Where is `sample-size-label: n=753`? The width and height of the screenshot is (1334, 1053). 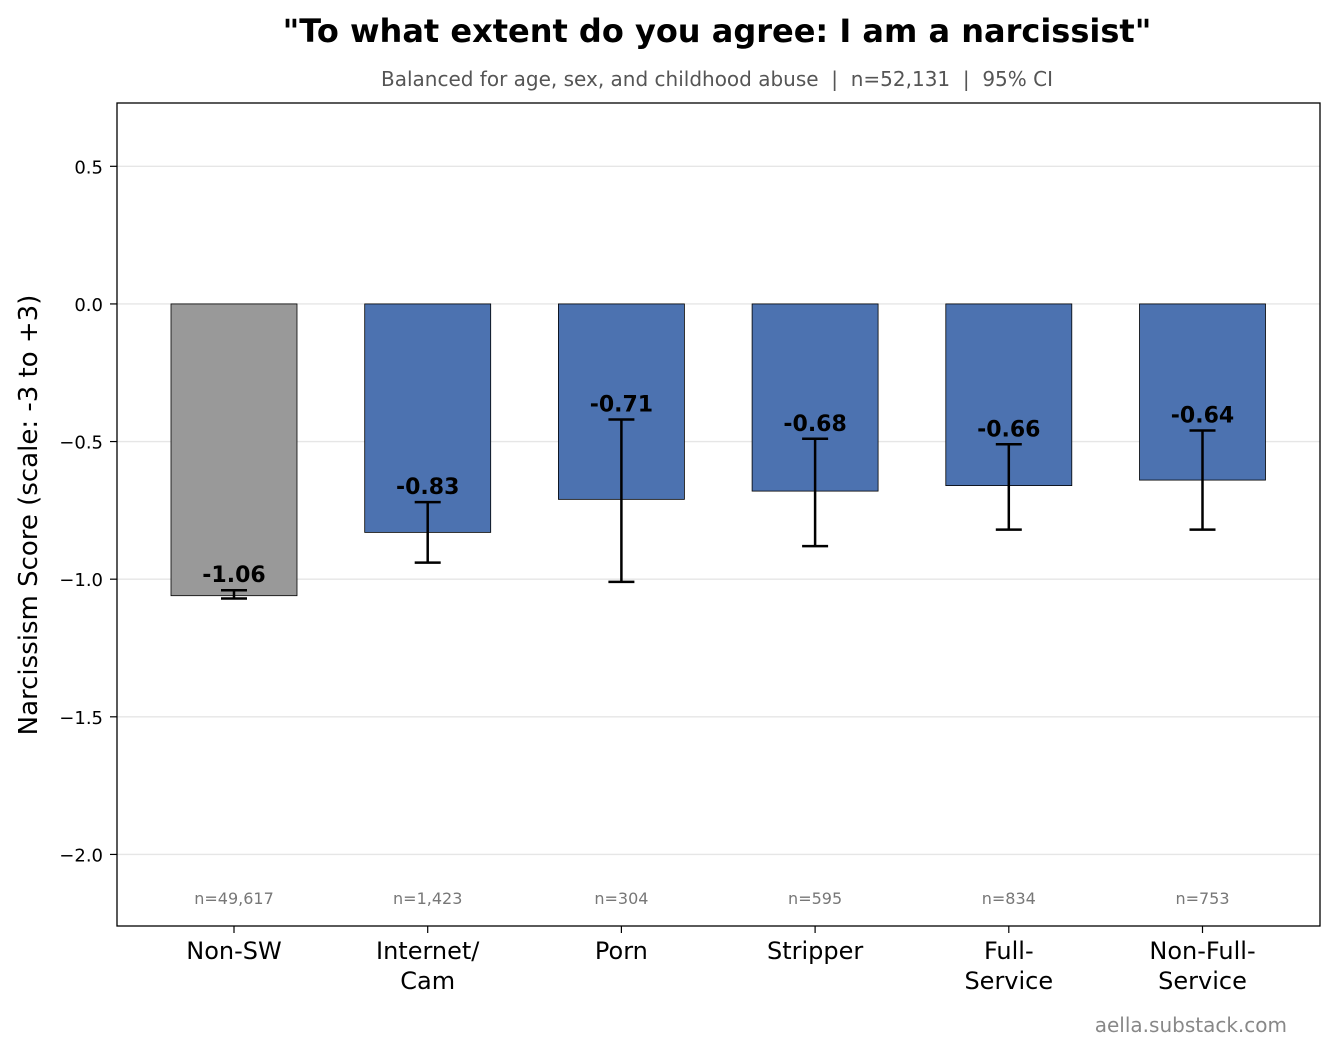 sample-size-label: n=753 is located at coordinates (1202, 898).